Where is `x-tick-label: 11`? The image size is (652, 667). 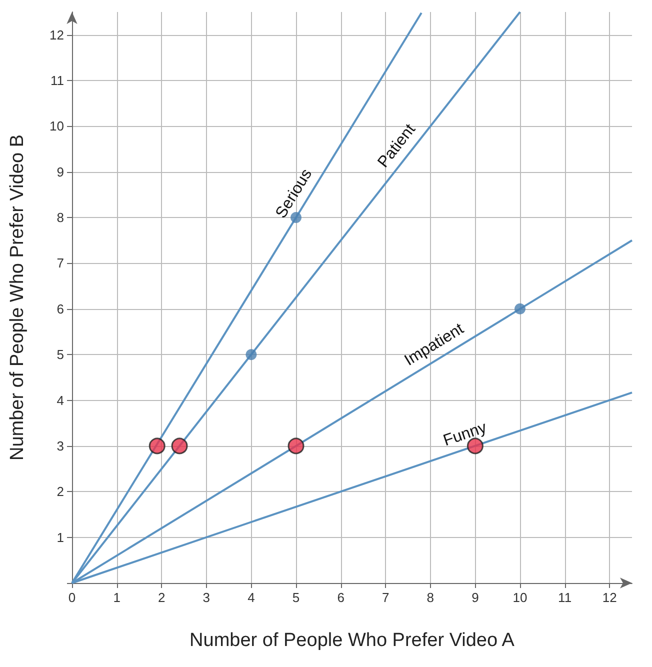
x-tick-label: 11 is located at coordinates (565, 597).